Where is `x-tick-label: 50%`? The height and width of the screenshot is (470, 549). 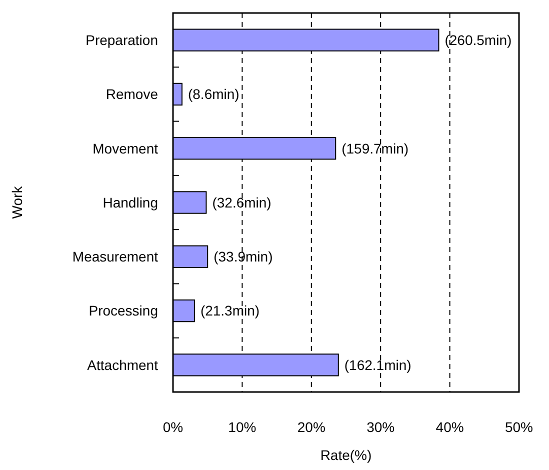
x-tick-label: 50% is located at coordinates (519, 426).